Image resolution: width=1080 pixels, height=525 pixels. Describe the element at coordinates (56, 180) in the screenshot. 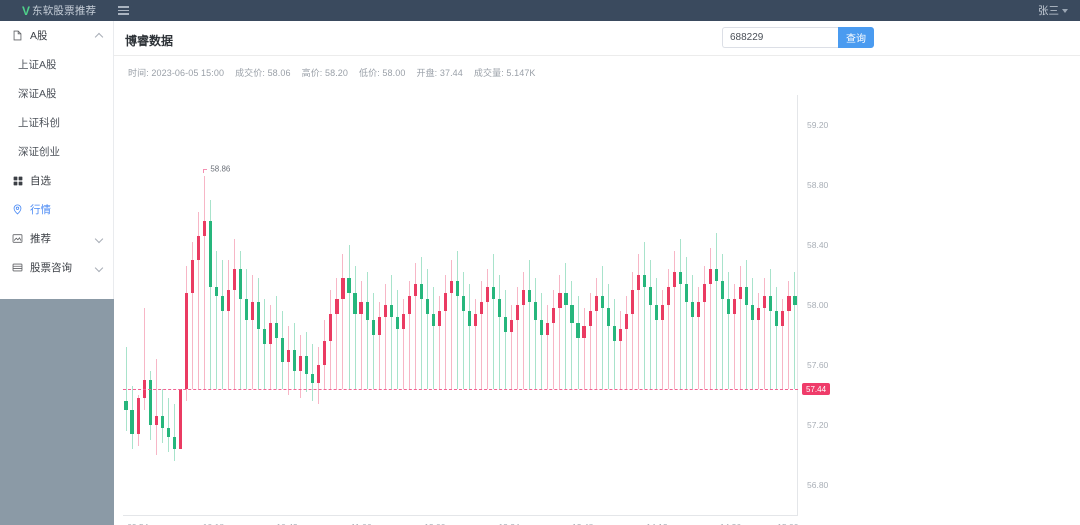

I see `sidebar-item-watchlist: 自选` at that location.